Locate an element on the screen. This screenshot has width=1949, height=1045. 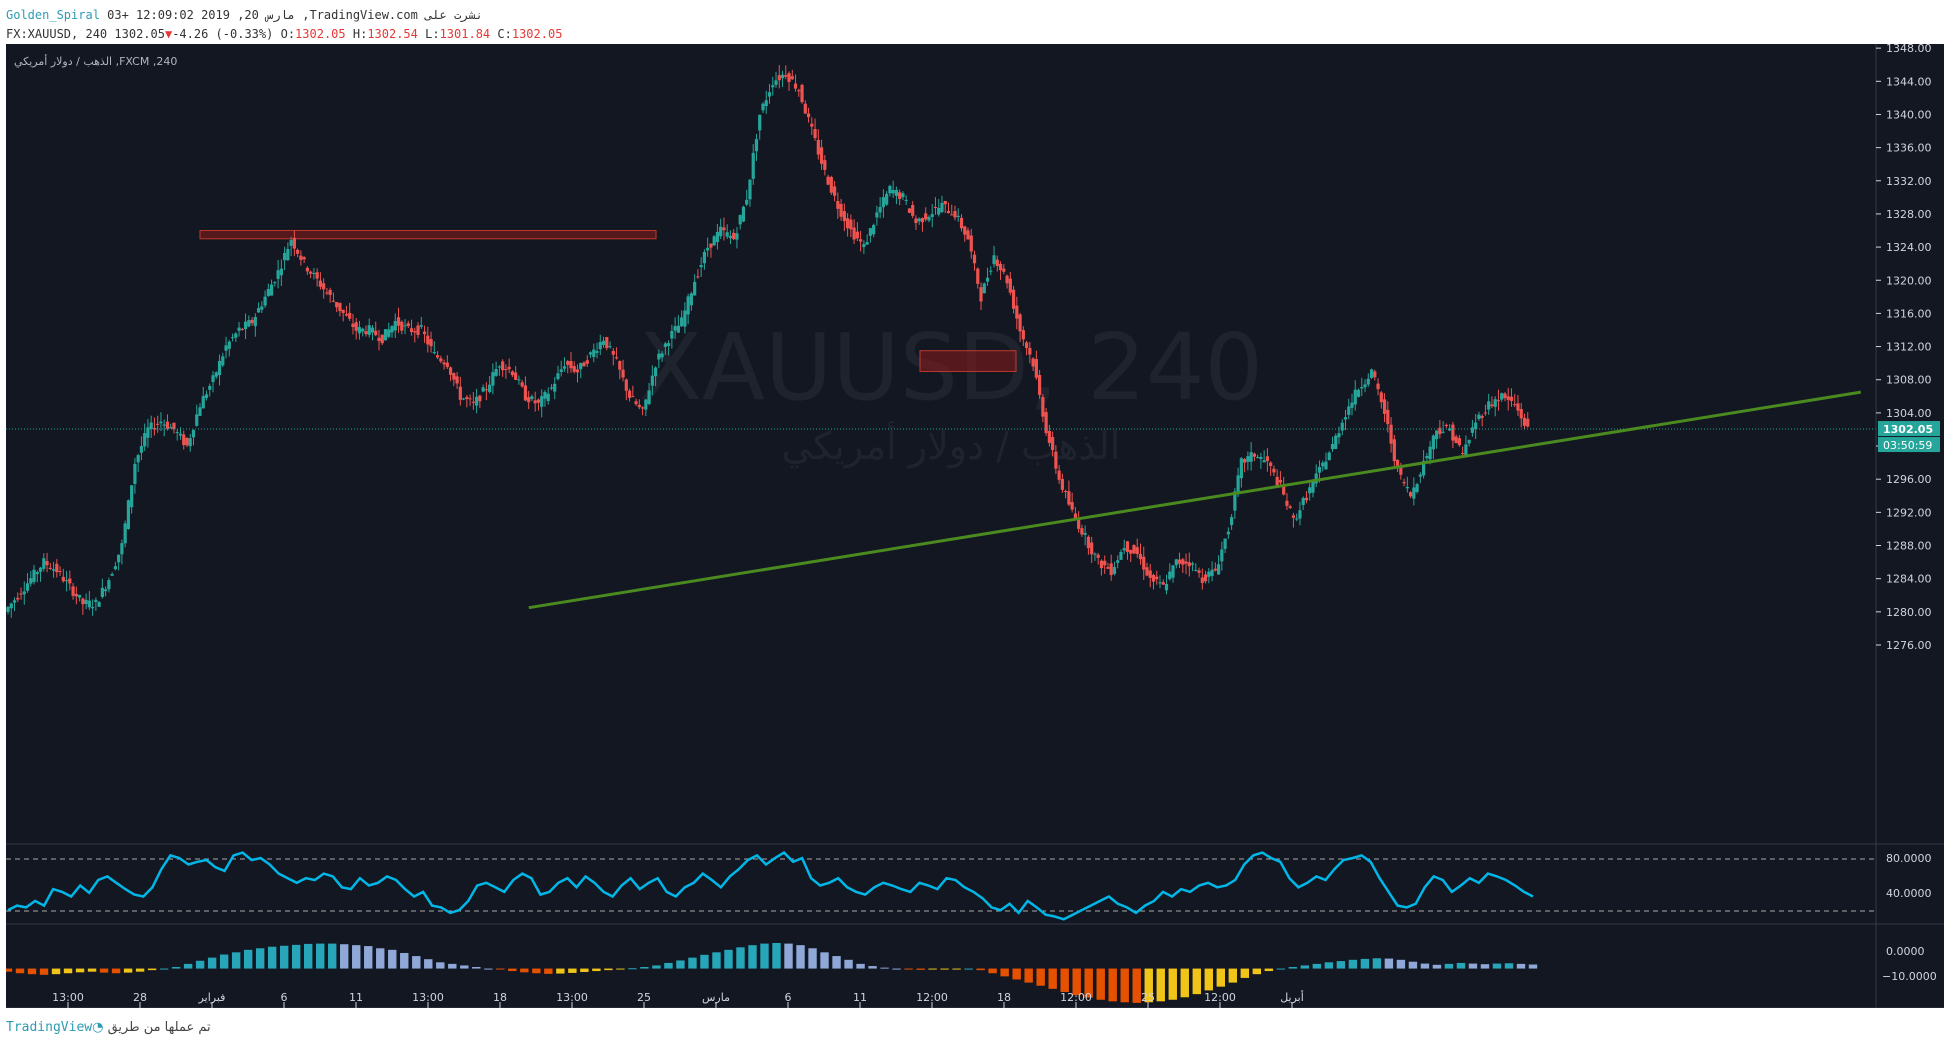
time-tick-label: 6 is located at coordinates (284, 997).